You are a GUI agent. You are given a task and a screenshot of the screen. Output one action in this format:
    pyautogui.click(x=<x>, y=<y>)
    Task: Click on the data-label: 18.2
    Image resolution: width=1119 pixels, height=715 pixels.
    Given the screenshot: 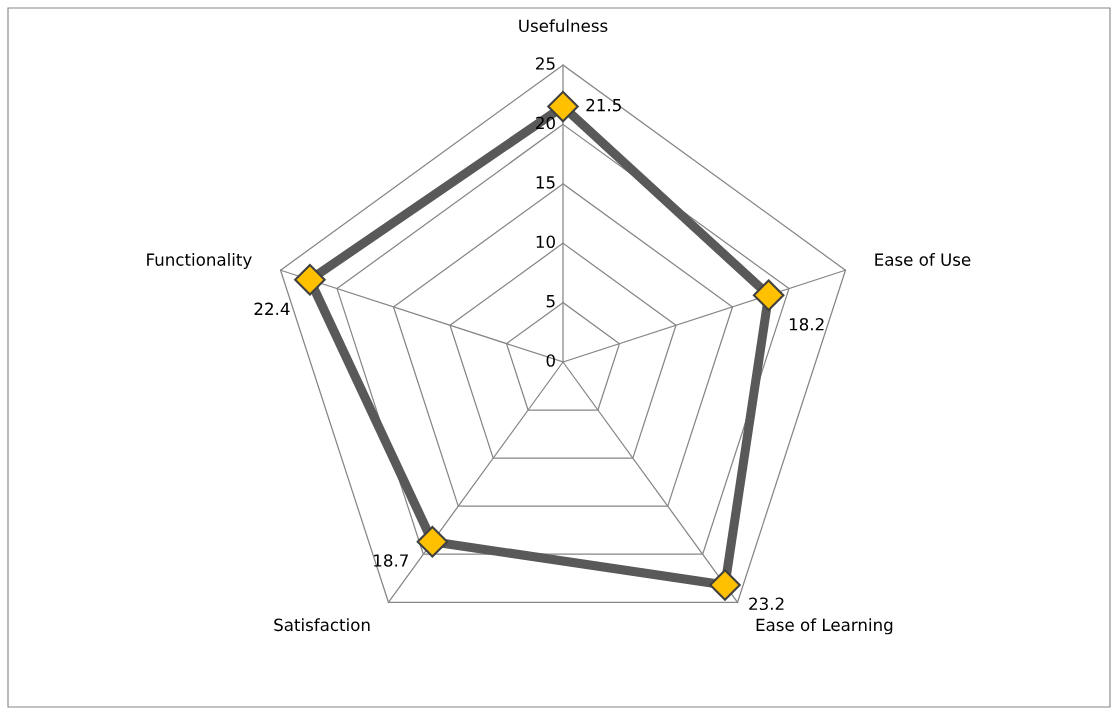 What is the action you would take?
    pyautogui.click(x=806, y=324)
    